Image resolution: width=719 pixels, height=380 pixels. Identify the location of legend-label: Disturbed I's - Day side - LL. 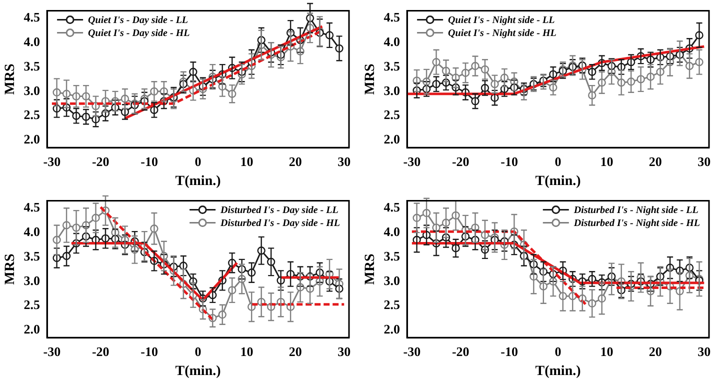
(279, 210).